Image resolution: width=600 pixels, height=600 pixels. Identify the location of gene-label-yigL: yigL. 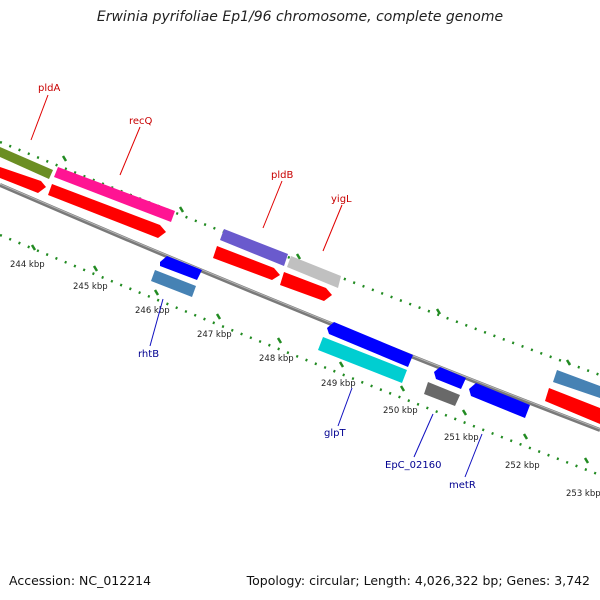
(341, 199).